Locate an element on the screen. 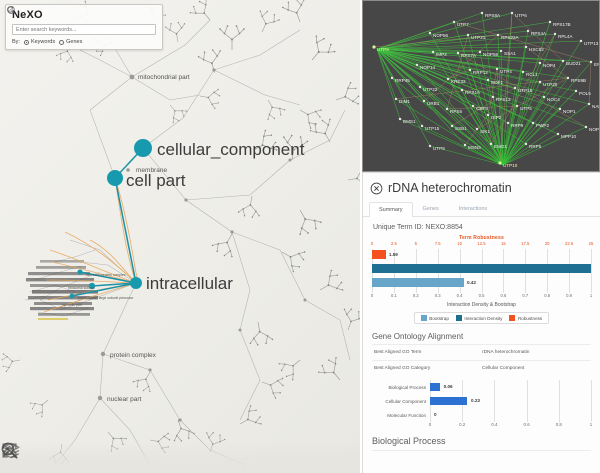  radio-genes-dot is located at coordinates (62, 42).